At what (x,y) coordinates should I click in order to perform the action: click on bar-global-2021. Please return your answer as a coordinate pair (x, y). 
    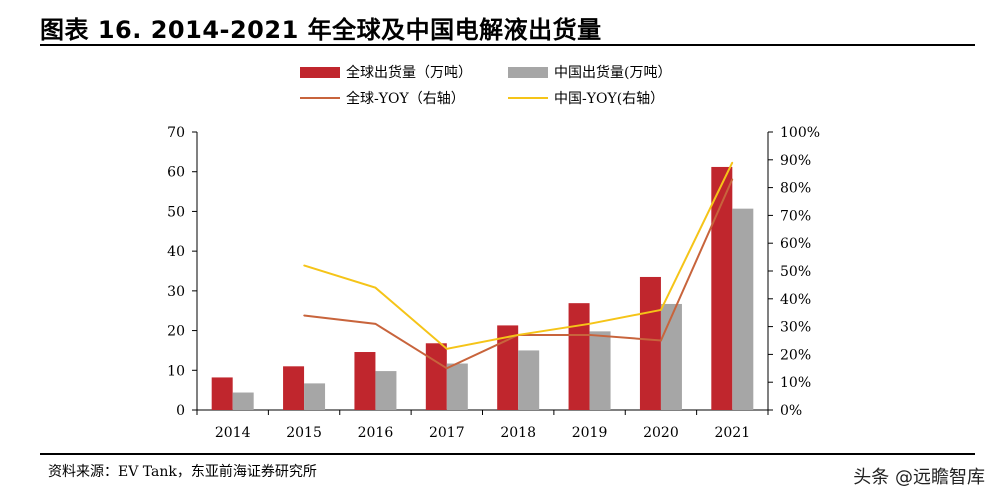
    Looking at the image, I should click on (722, 288).